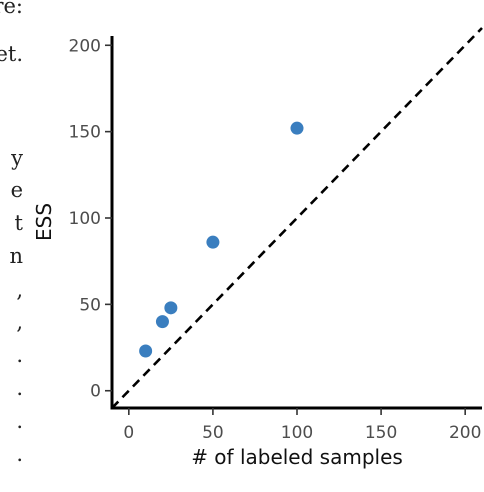  I want to click on y-ticks-layer: 0 50 100 150 200, so click(90, 219).